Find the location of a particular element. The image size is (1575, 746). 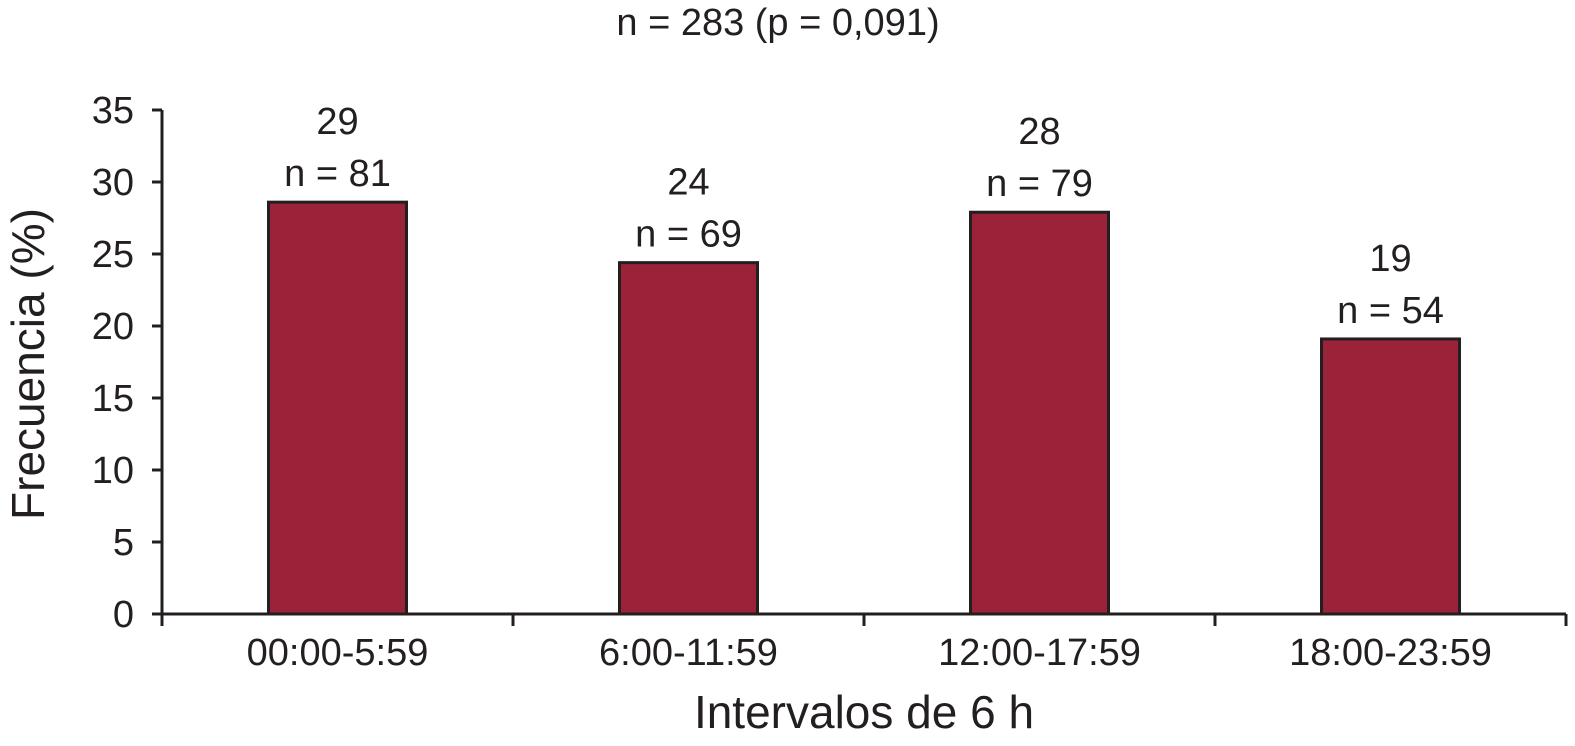

bar-count-label: n = 69 is located at coordinates (688, 235).